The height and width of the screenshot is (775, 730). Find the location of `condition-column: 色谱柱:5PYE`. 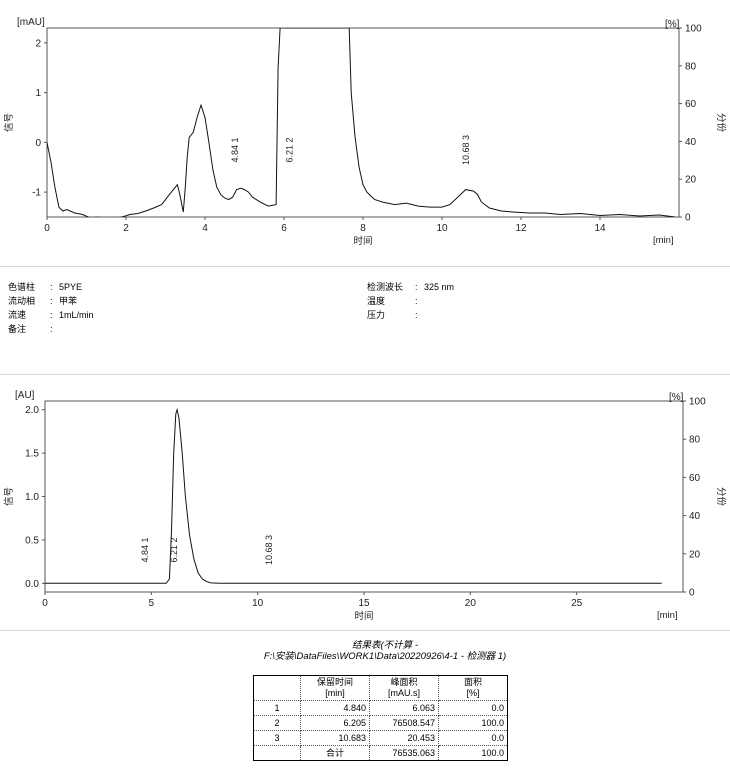

condition-column: 色谱柱:5PYE is located at coordinates (45, 287).